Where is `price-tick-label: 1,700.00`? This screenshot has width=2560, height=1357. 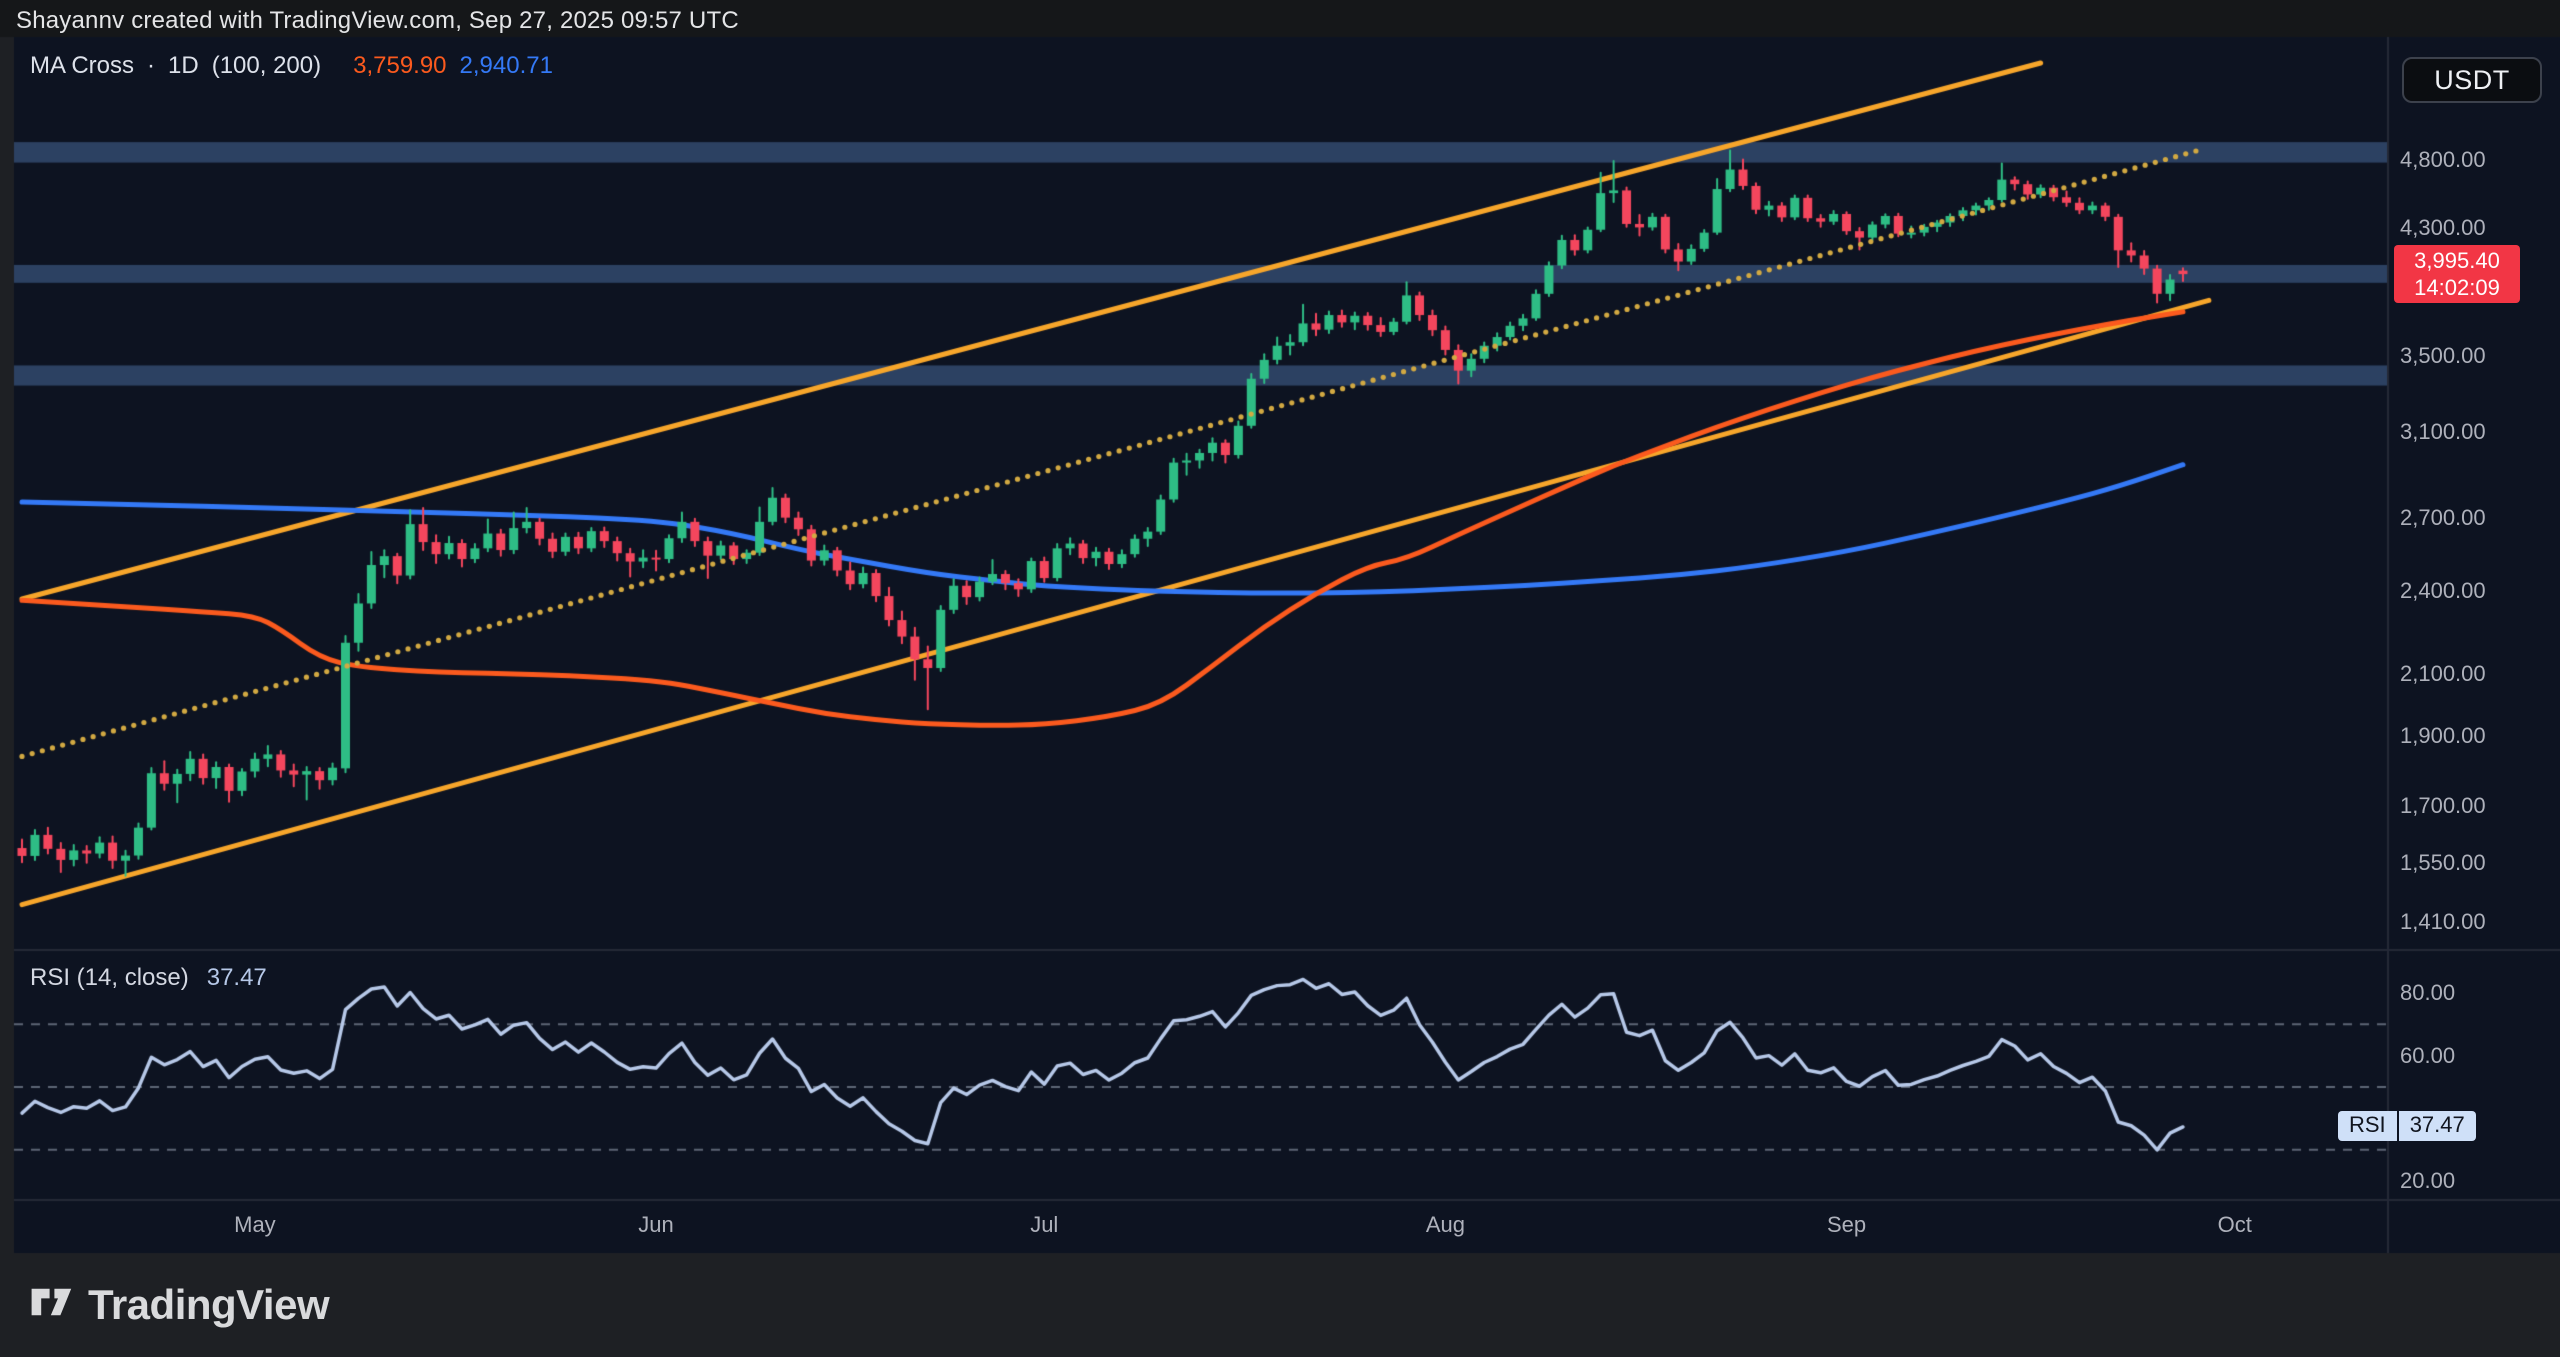
price-tick-label: 1,700.00 is located at coordinates (2443, 805).